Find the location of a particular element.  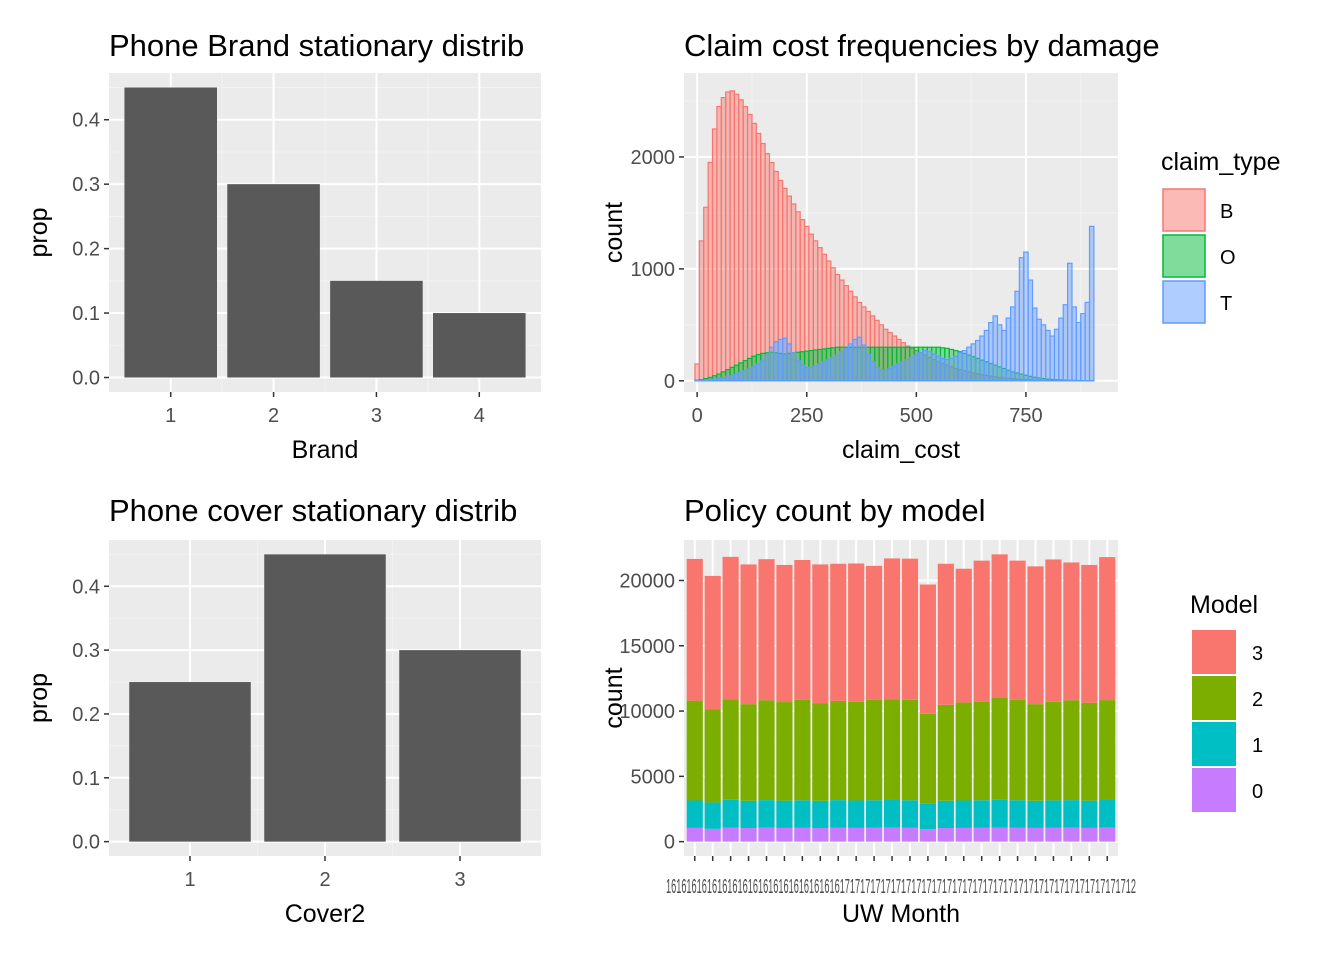

y-tick-label: 0.0 is located at coordinates (86, 379).